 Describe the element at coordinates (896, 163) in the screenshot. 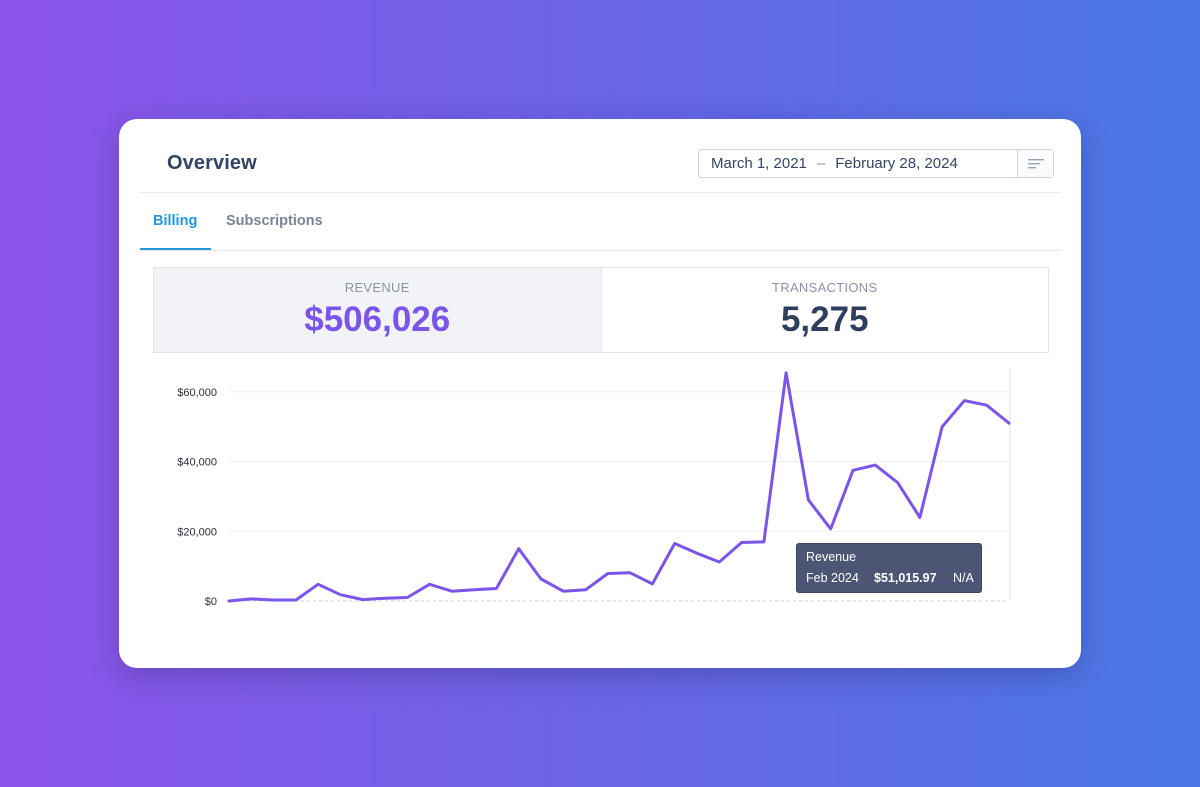

I see `date-range-end: February 28, 2024` at that location.